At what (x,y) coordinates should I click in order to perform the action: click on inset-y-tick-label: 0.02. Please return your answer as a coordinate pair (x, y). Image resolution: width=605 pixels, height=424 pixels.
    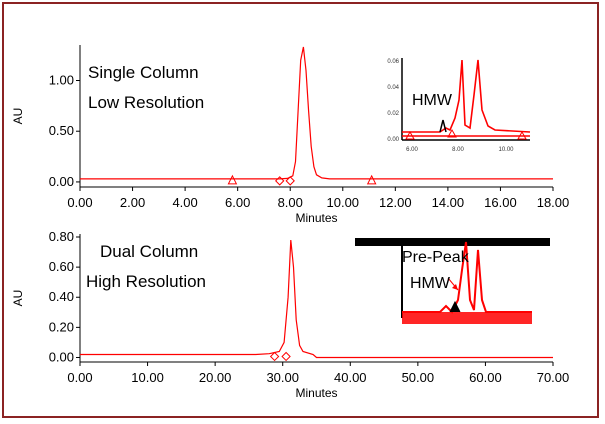
    Looking at the image, I should click on (393, 114).